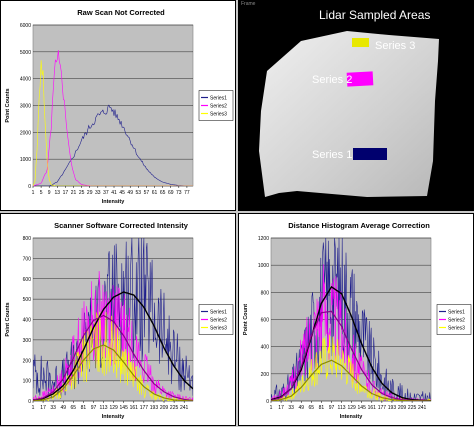 The height and width of the screenshot is (427, 474). I want to click on legend-box, so click(216, 319).